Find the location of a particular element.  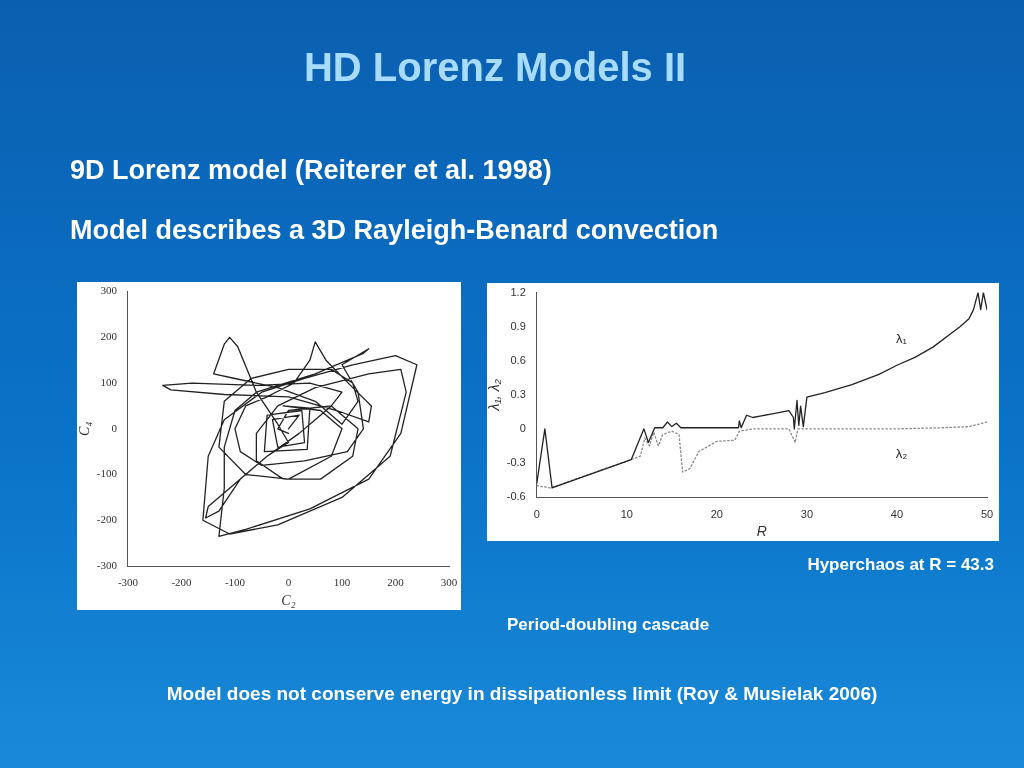

y-tick-label: -0.3 is located at coordinates (516, 461).